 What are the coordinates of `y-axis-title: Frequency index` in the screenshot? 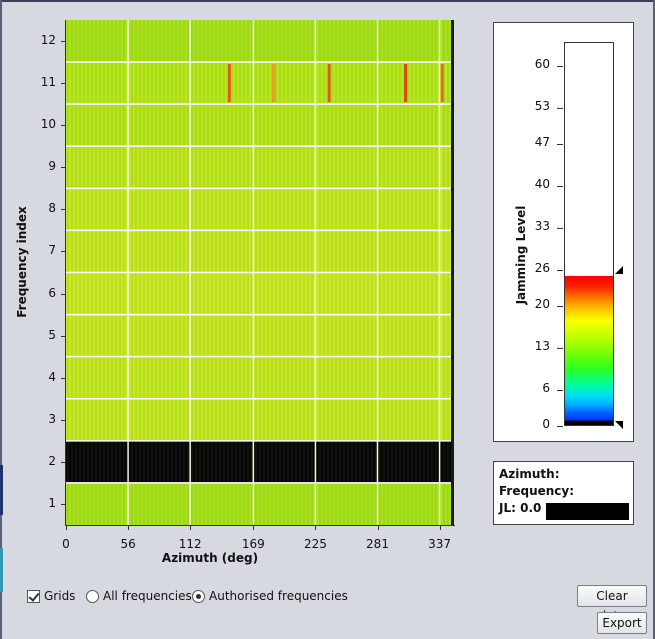 It's located at (22, 262).